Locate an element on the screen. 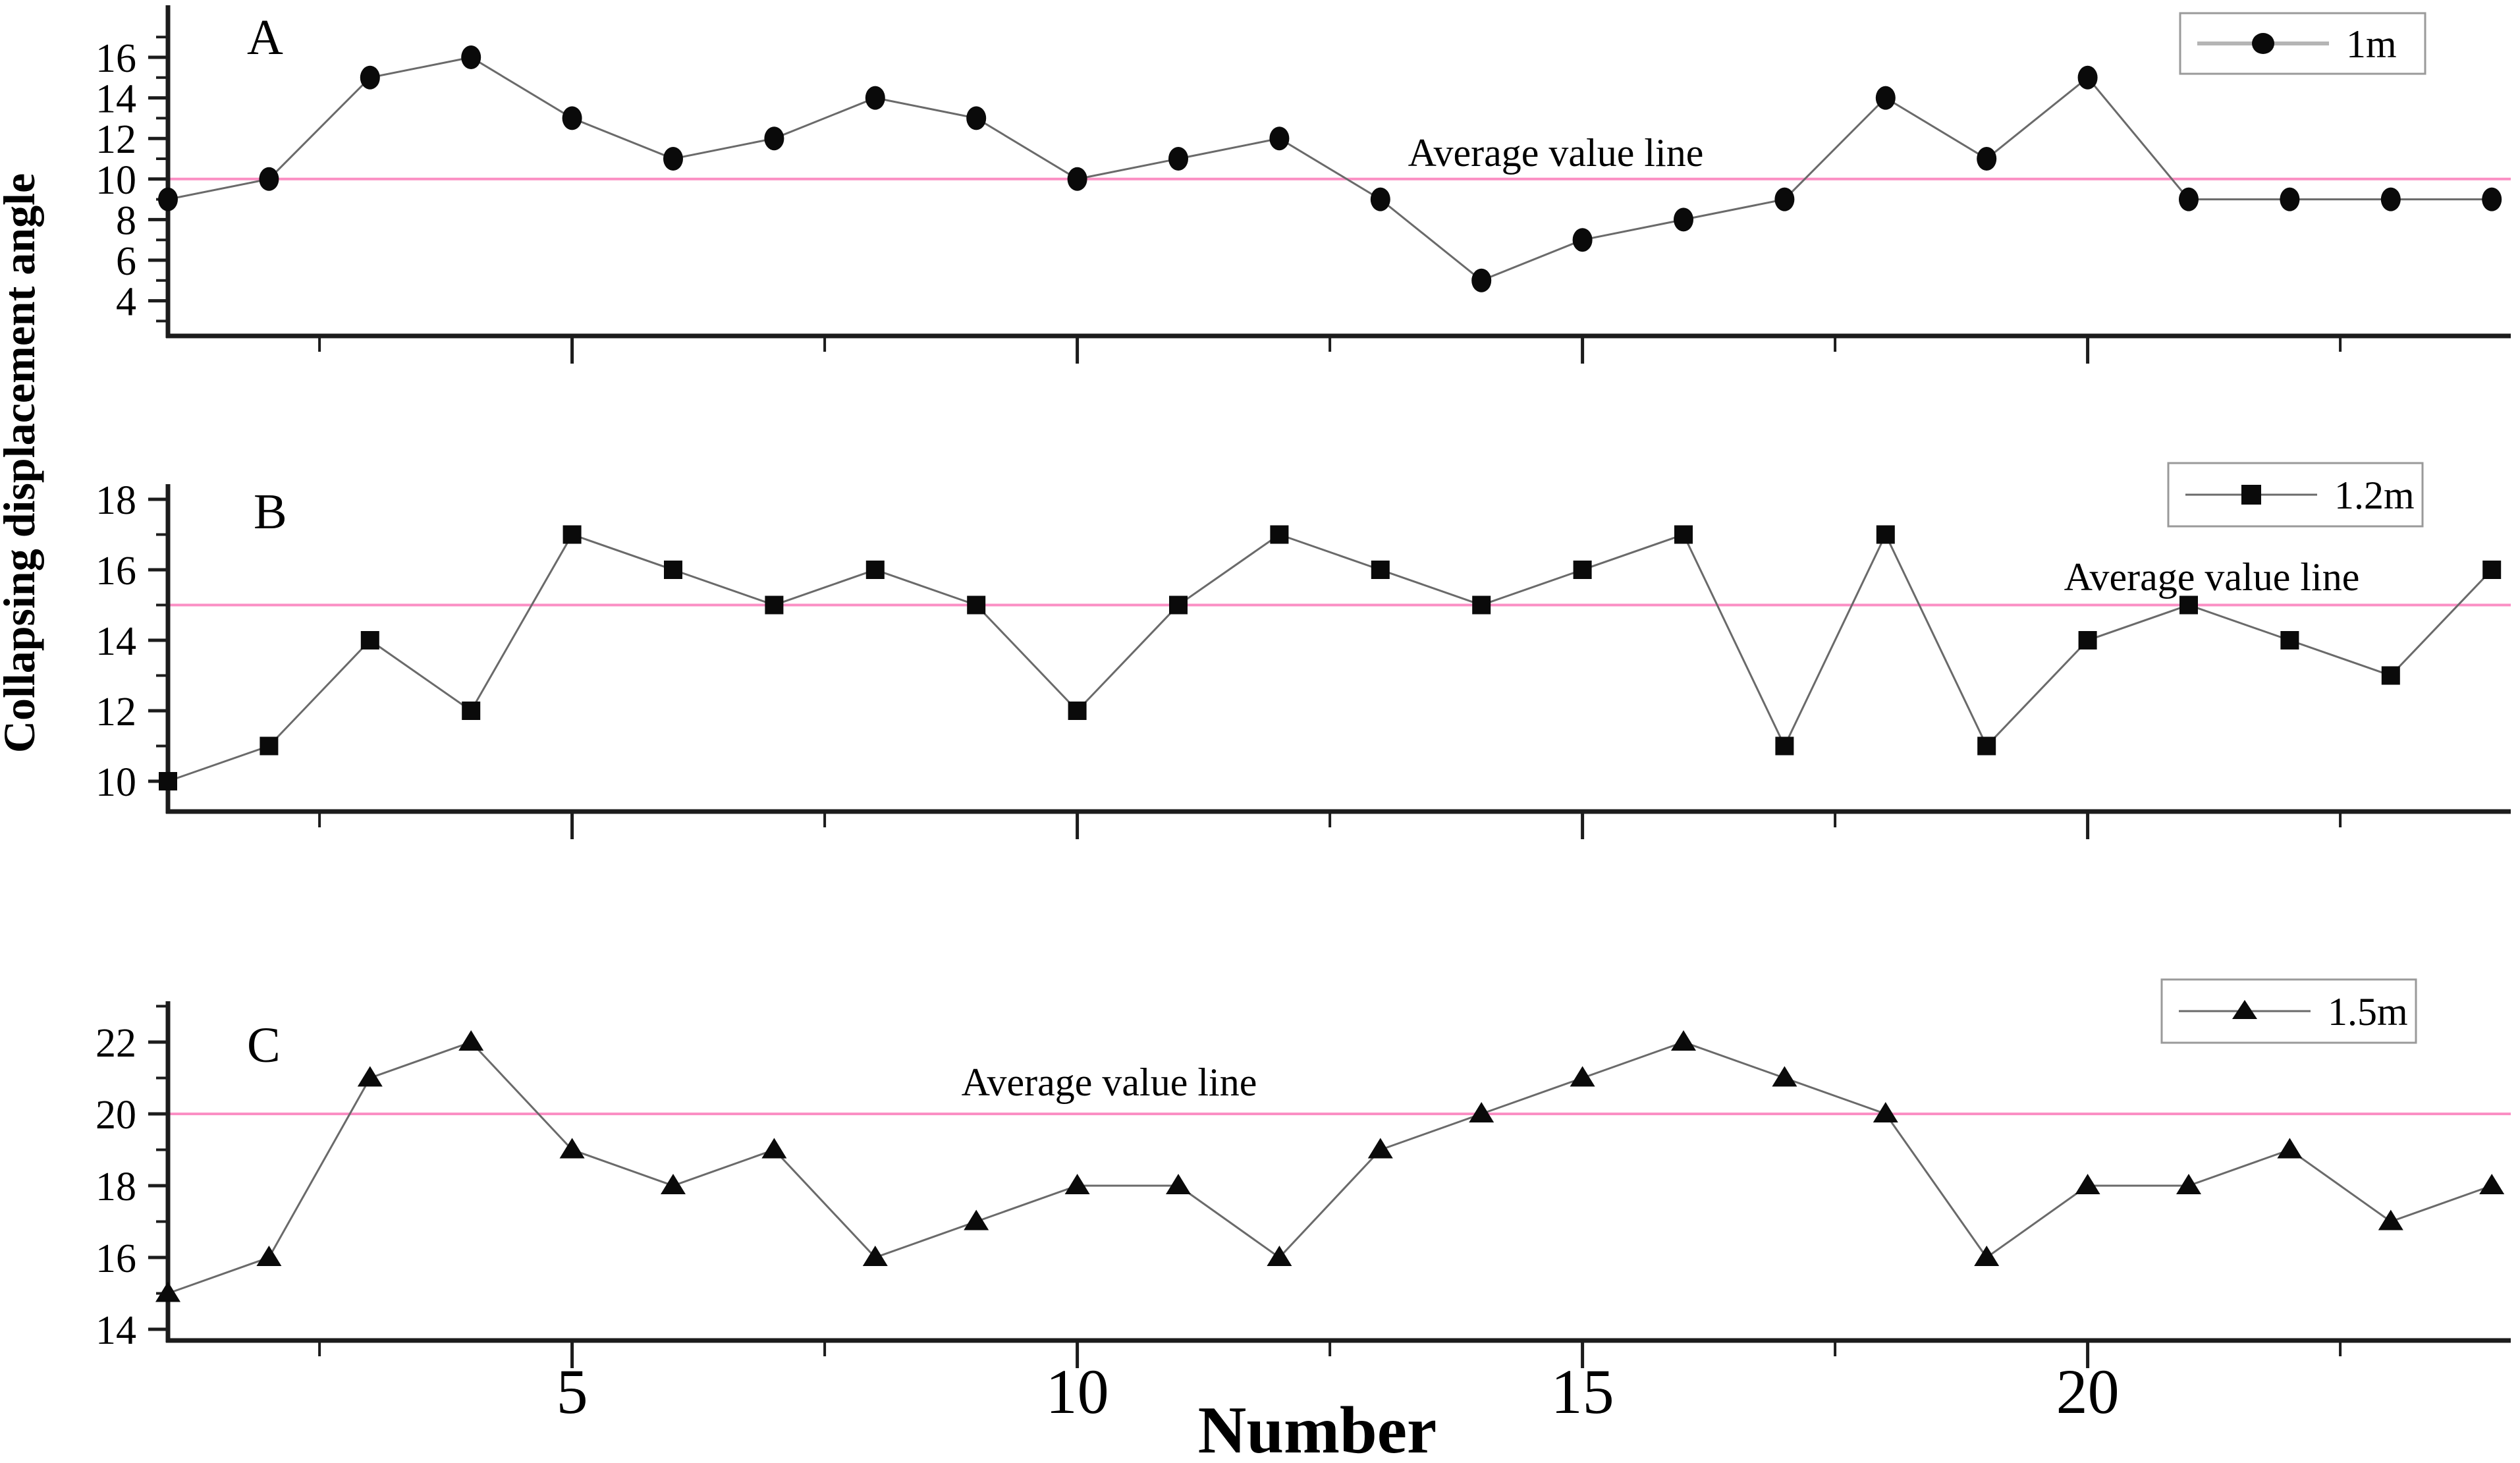  panel-c-legend-label: 1.5m is located at coordinates (2368, 1012).